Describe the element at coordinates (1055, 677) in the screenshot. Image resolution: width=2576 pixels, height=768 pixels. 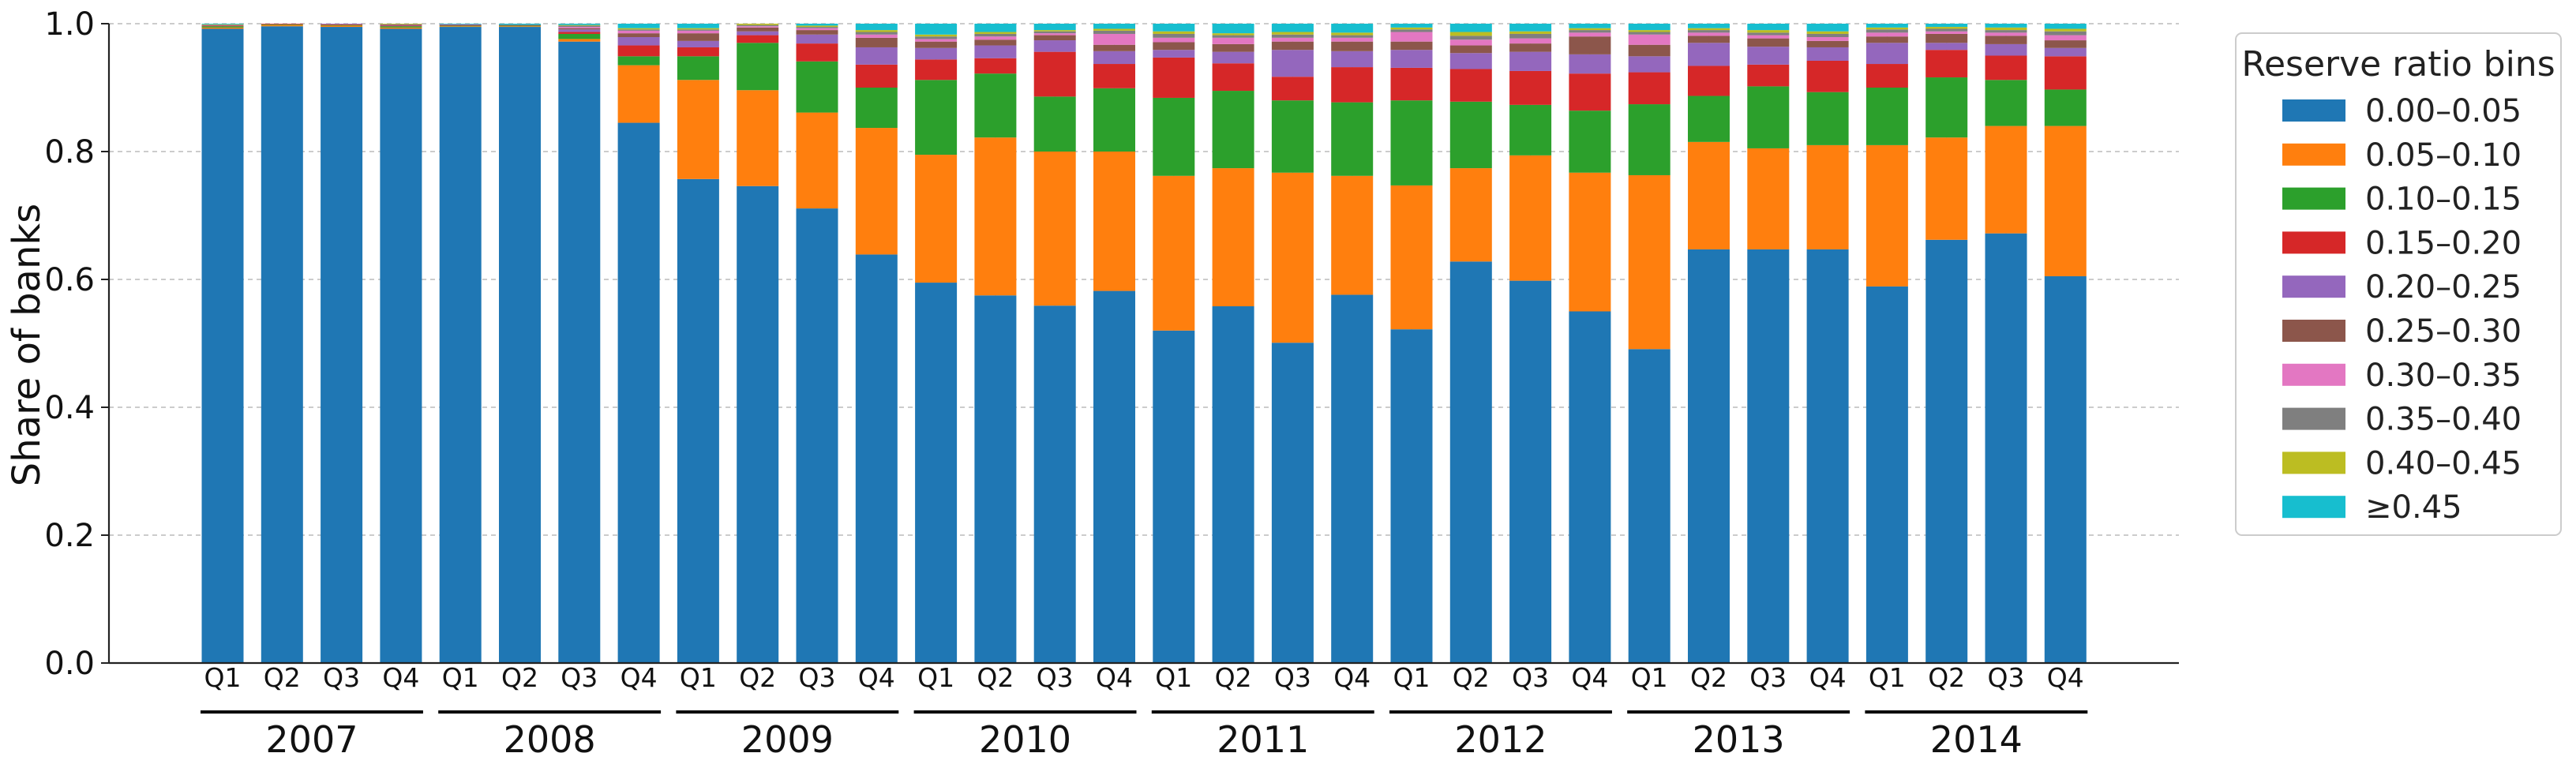
I see `x-tick-label: Q3` at that location.